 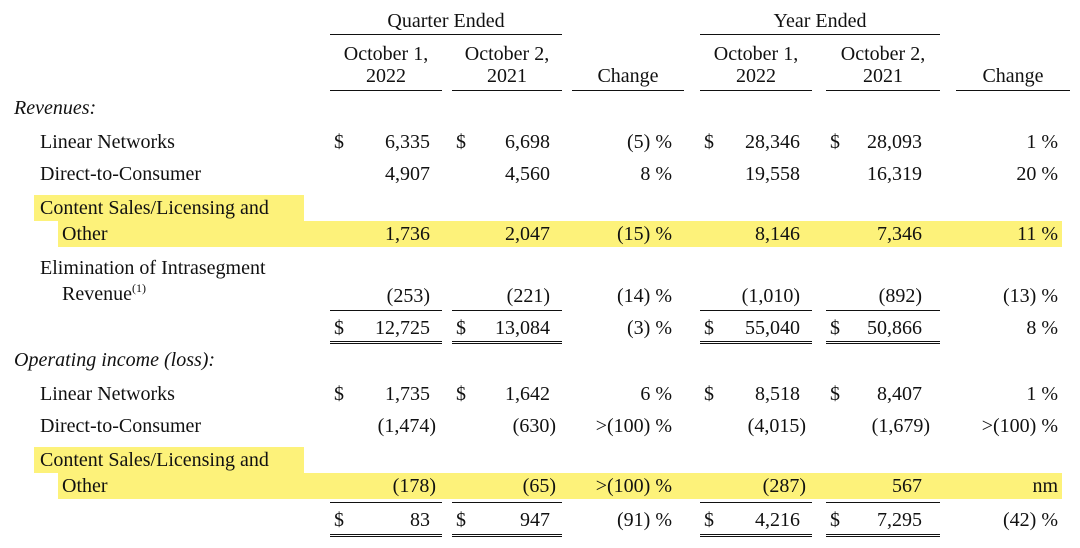 What do you see at coordinates (756, 76) in the screenshot?
I see `header-col-y22-l2: 2022` at bounding box center [756, 76].